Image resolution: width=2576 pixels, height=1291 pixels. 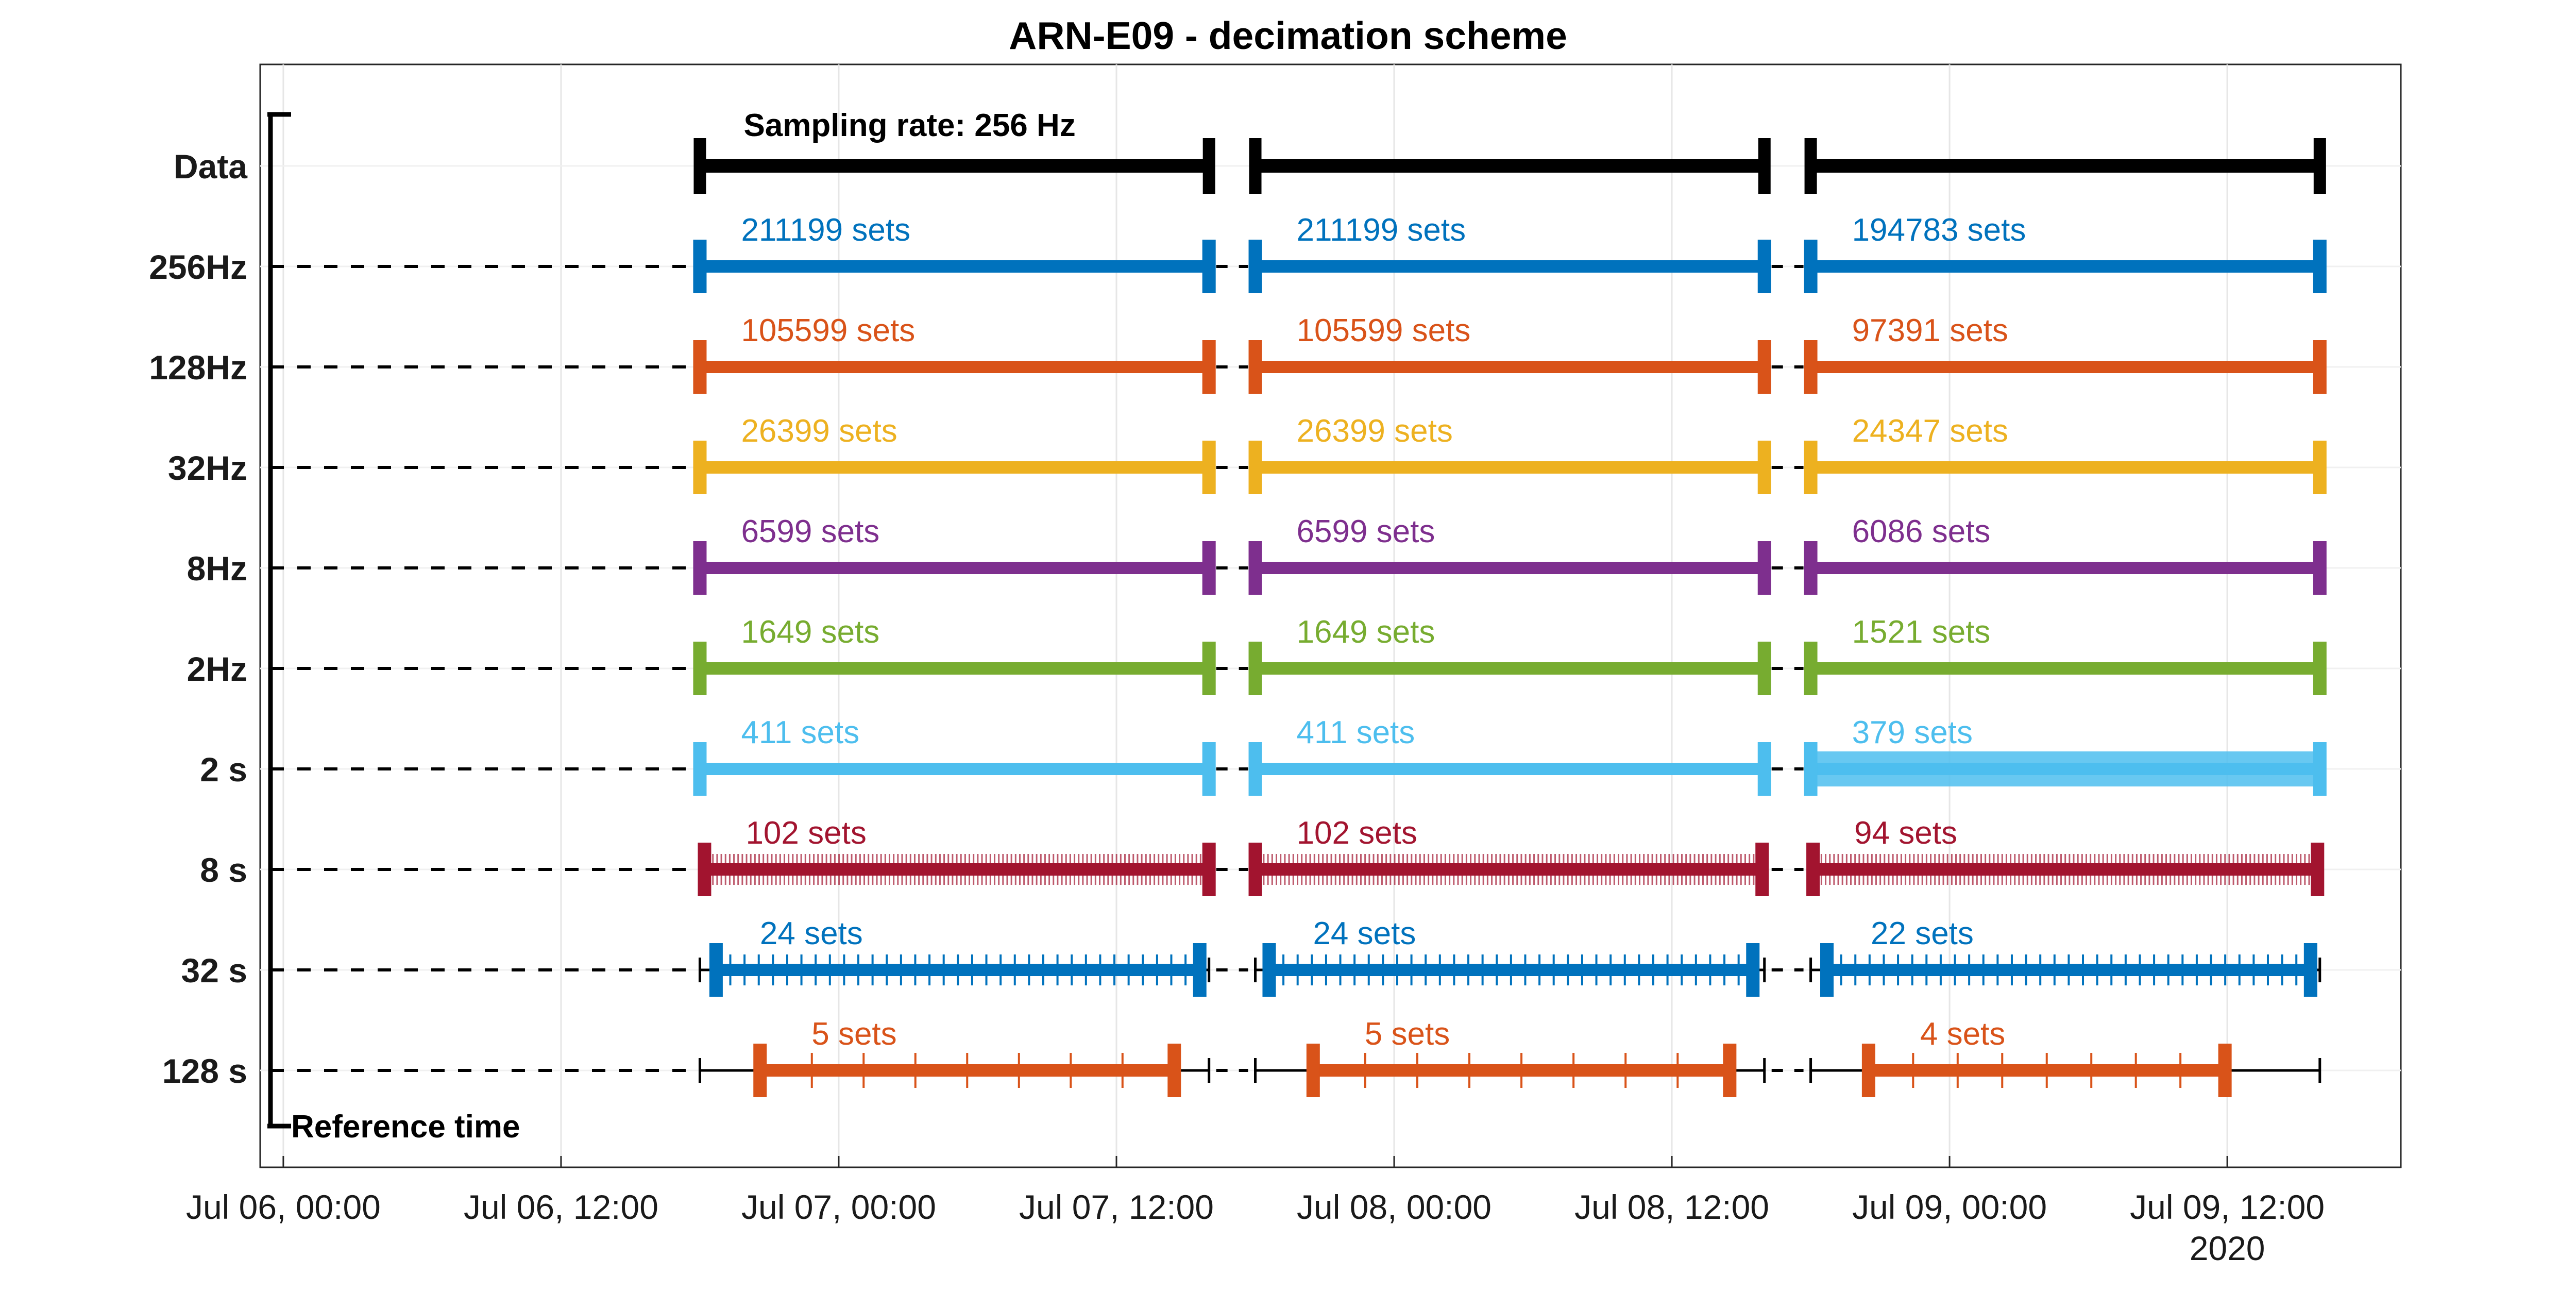 I want to click on y-category-label: 8 s, so click(x=223, y=870).